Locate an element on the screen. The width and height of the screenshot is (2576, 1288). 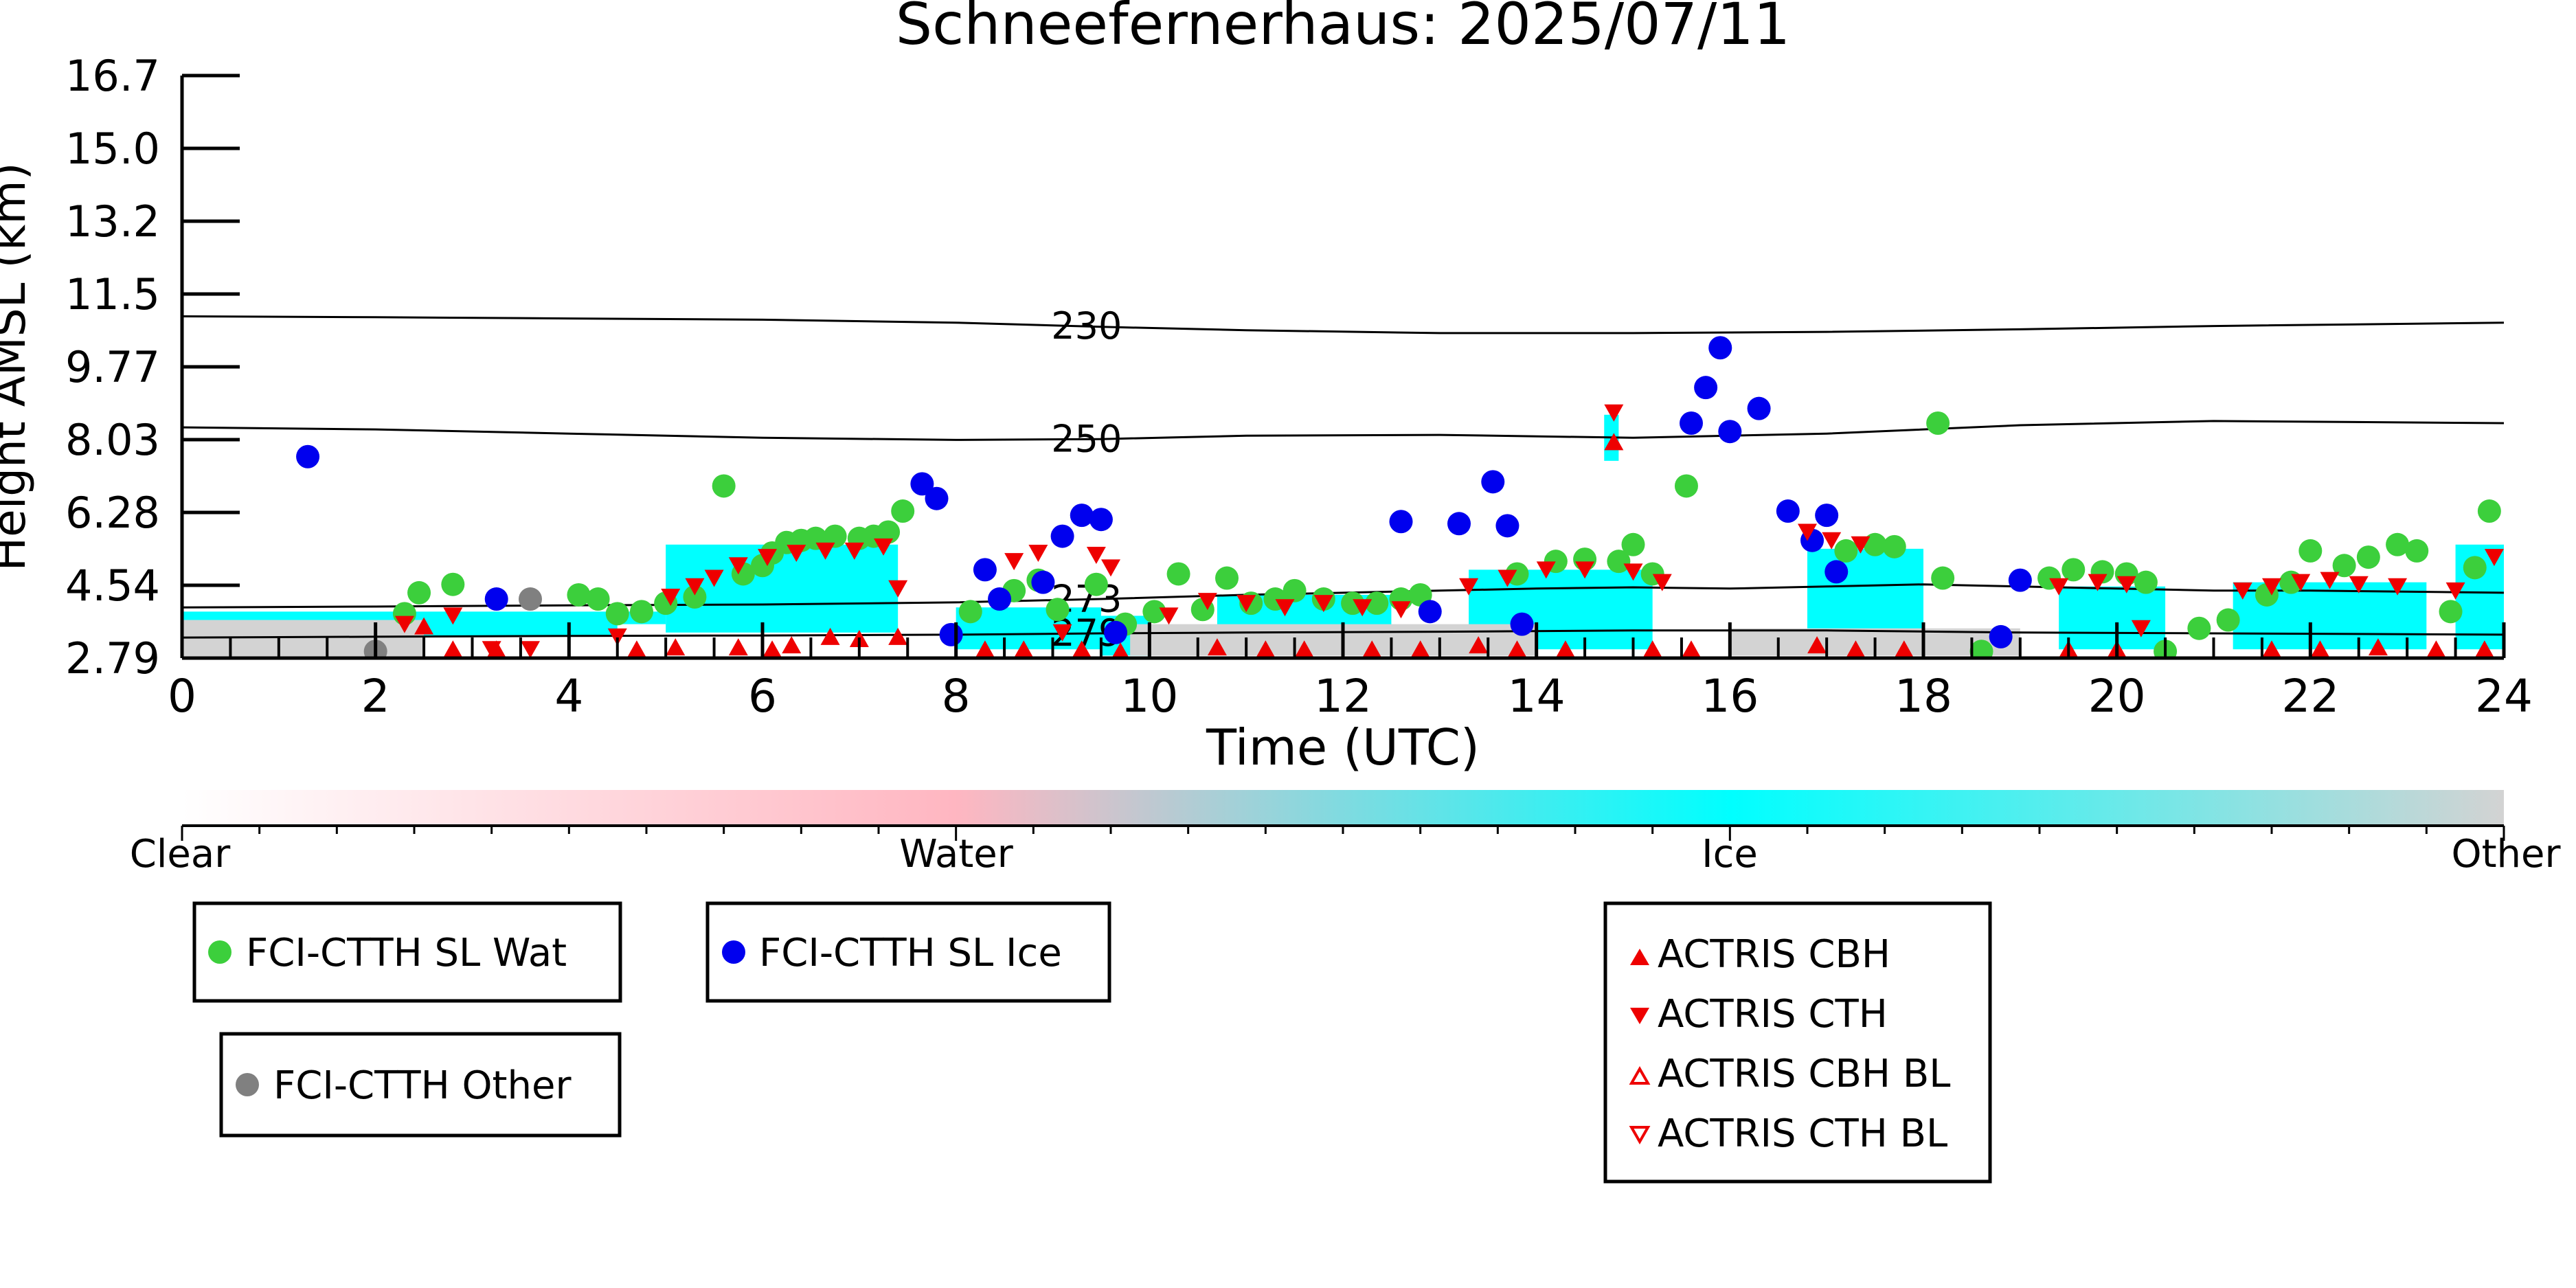
point-fci-ctth-other is located at coordinates (530, 599).